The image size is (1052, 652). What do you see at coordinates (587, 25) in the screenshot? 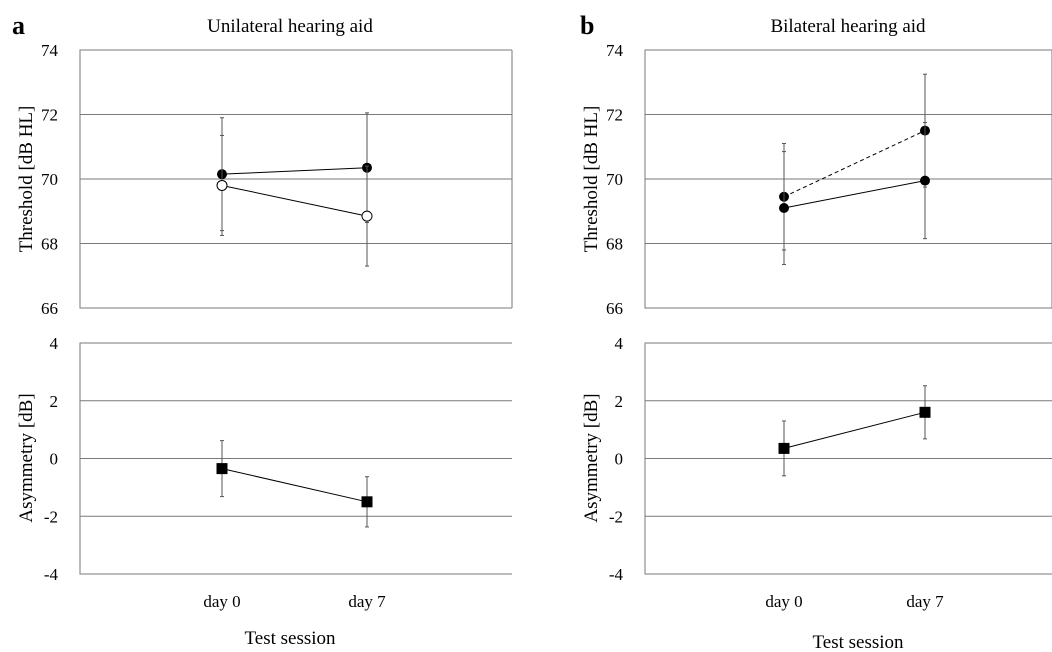
I see `panel-letter: b` at bounding box center [587, 25].